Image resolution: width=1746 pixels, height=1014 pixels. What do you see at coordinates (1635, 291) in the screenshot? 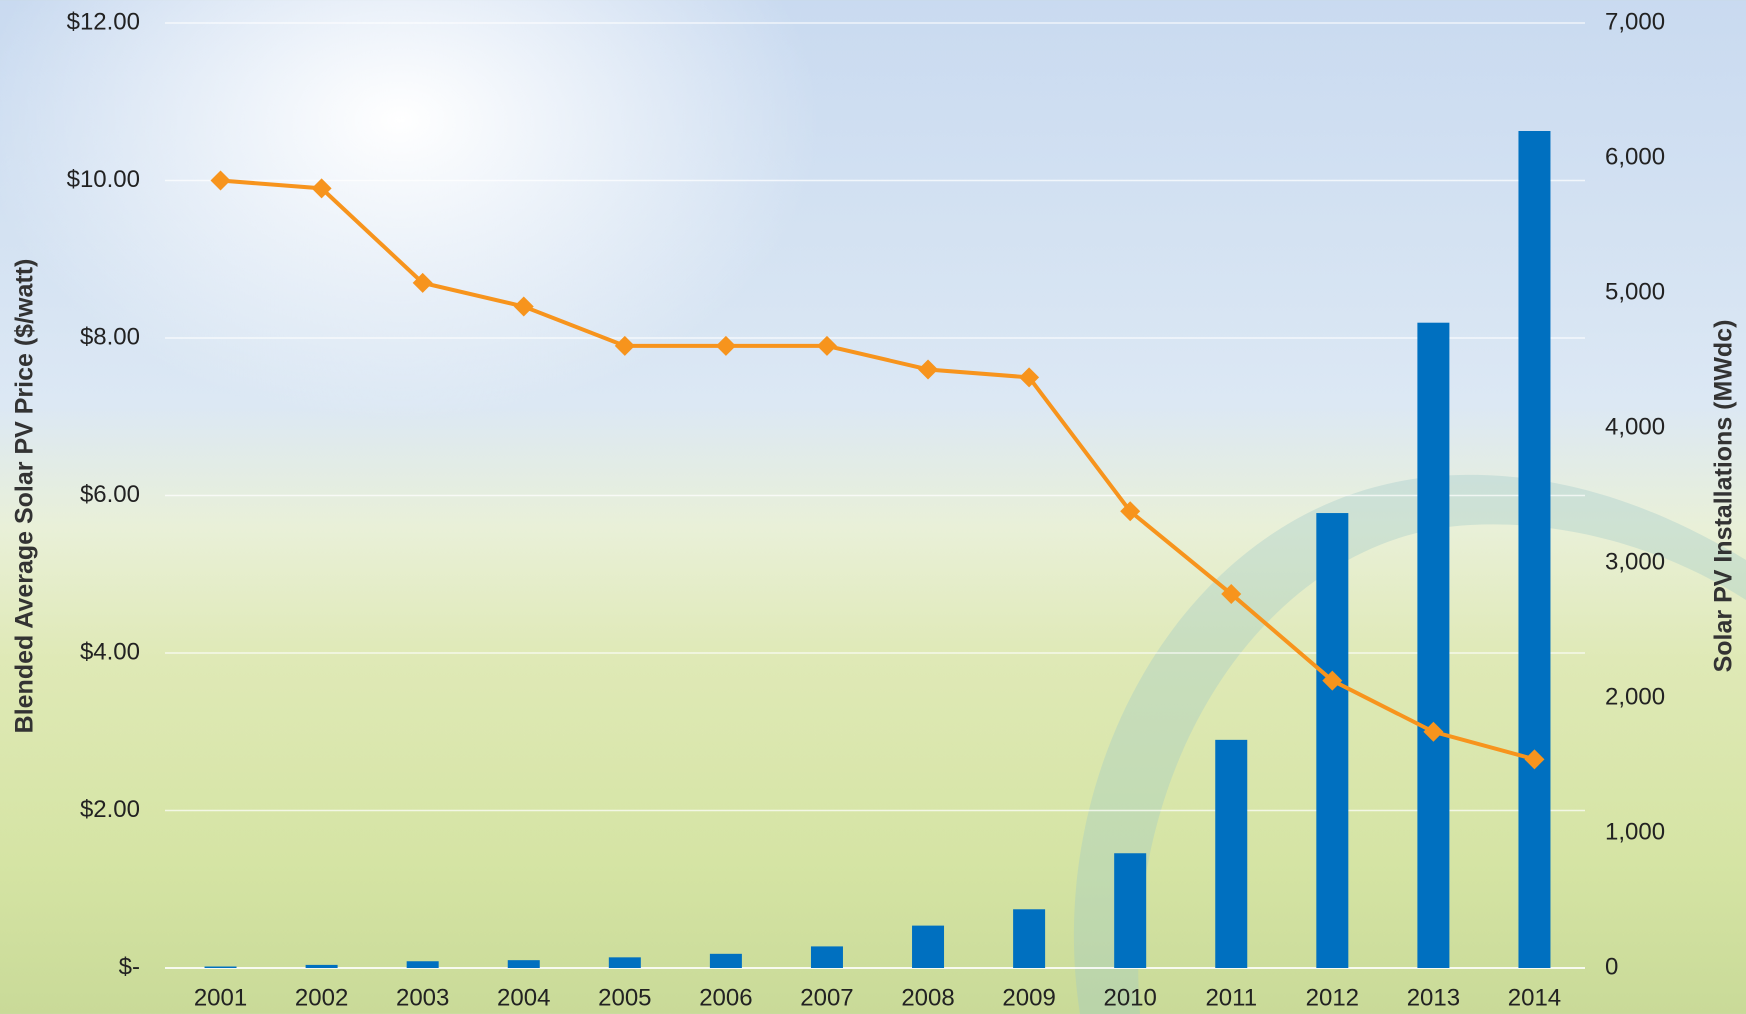
I see `y2-tick-label: 5,000` at bounding box center [1635, 291].